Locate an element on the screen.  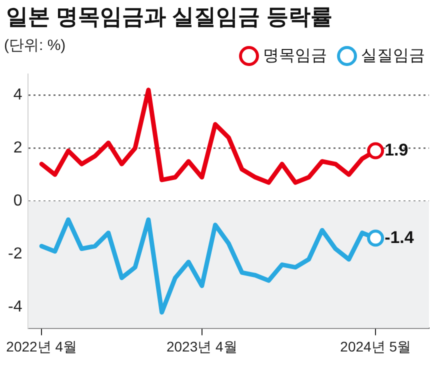
y-tick-label: -2 is located at coordinates (15, 253).